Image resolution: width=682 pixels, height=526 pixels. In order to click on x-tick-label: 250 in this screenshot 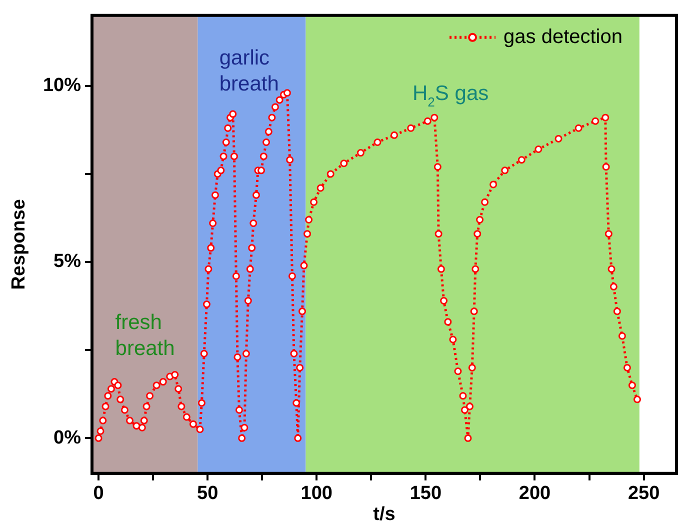, I will do `click(644, 493)`.